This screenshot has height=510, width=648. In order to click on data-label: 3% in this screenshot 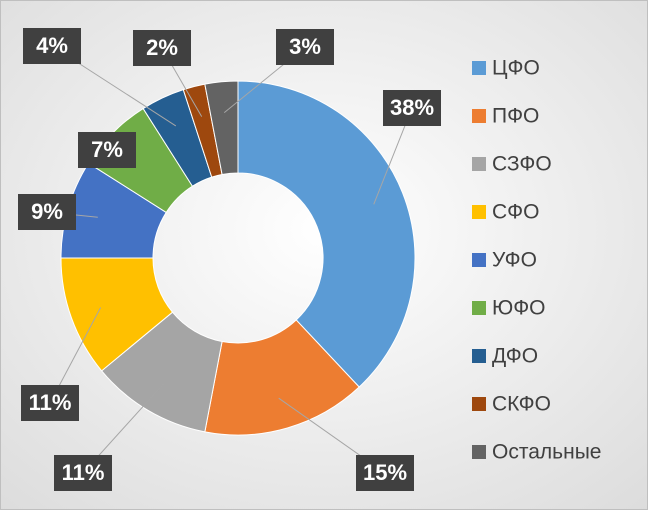, I will do `click(305, 46)`.